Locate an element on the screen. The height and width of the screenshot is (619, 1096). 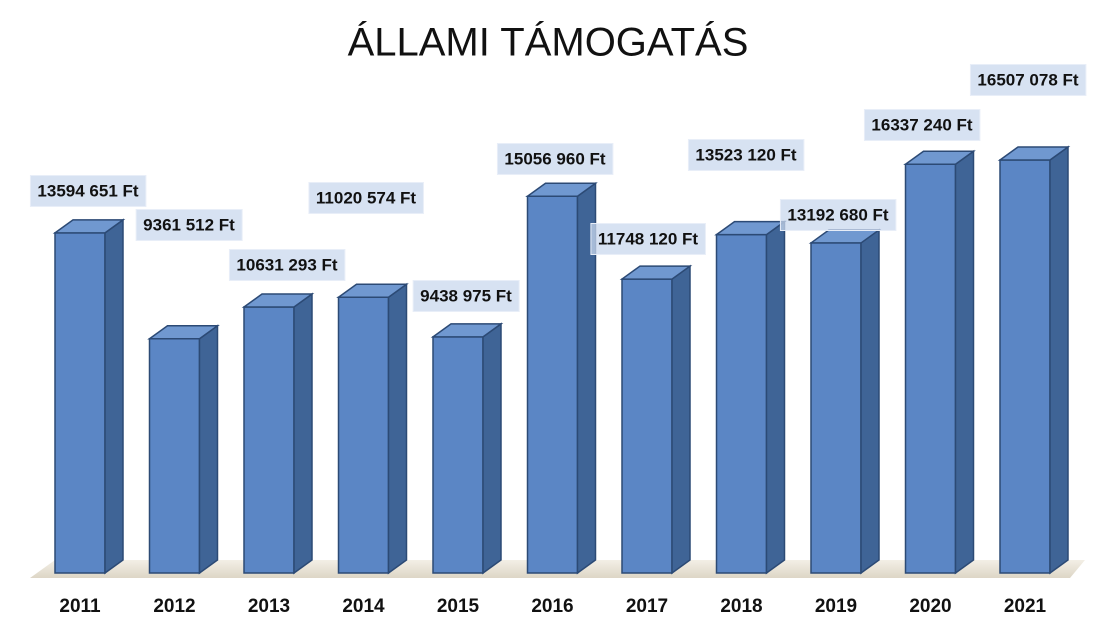
x-tick-label: 2013 is located at coordinates (269, 606).